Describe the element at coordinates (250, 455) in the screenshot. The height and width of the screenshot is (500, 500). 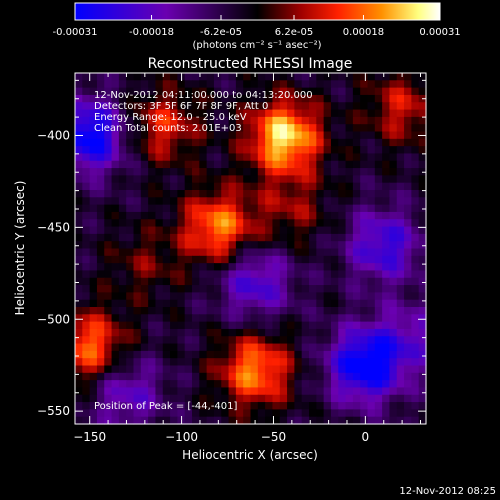
I see `x-axis-label: Heliocentric X (arcsec)` at that location.